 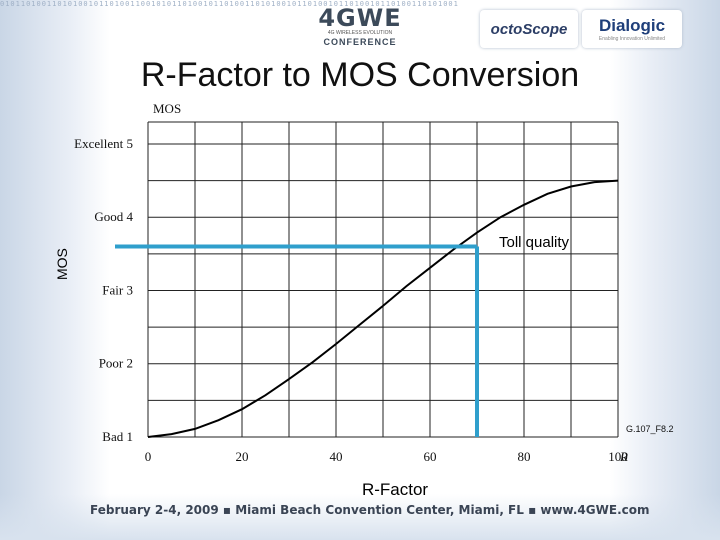 What do you see at coordinates (116, 363) in the screenshot?
I see `y-tick-label: Poor 2` at bounding box center [116, 363].